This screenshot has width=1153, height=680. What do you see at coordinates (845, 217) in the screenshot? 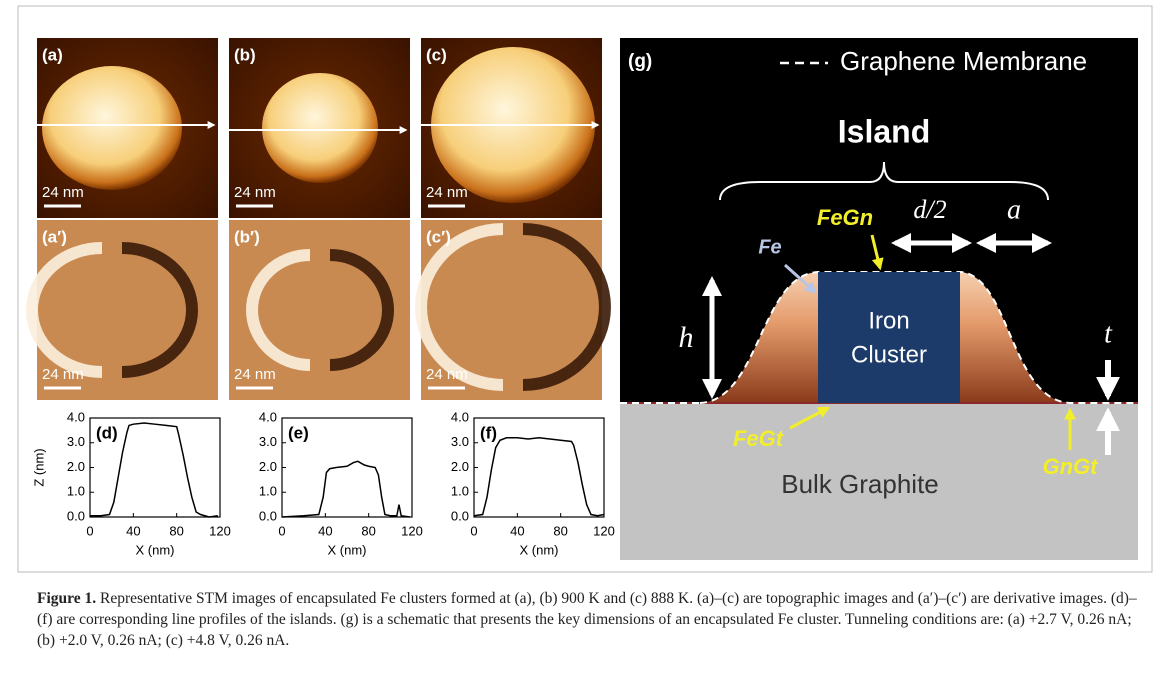
I see `fegn-label: FeGn` at bounding box center [845, 217].